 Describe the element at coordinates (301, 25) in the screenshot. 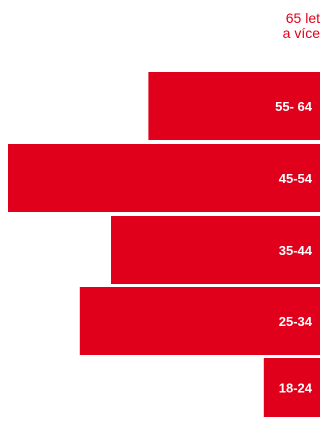

I see `category-label-65-plus: 65 let a více` at that location.